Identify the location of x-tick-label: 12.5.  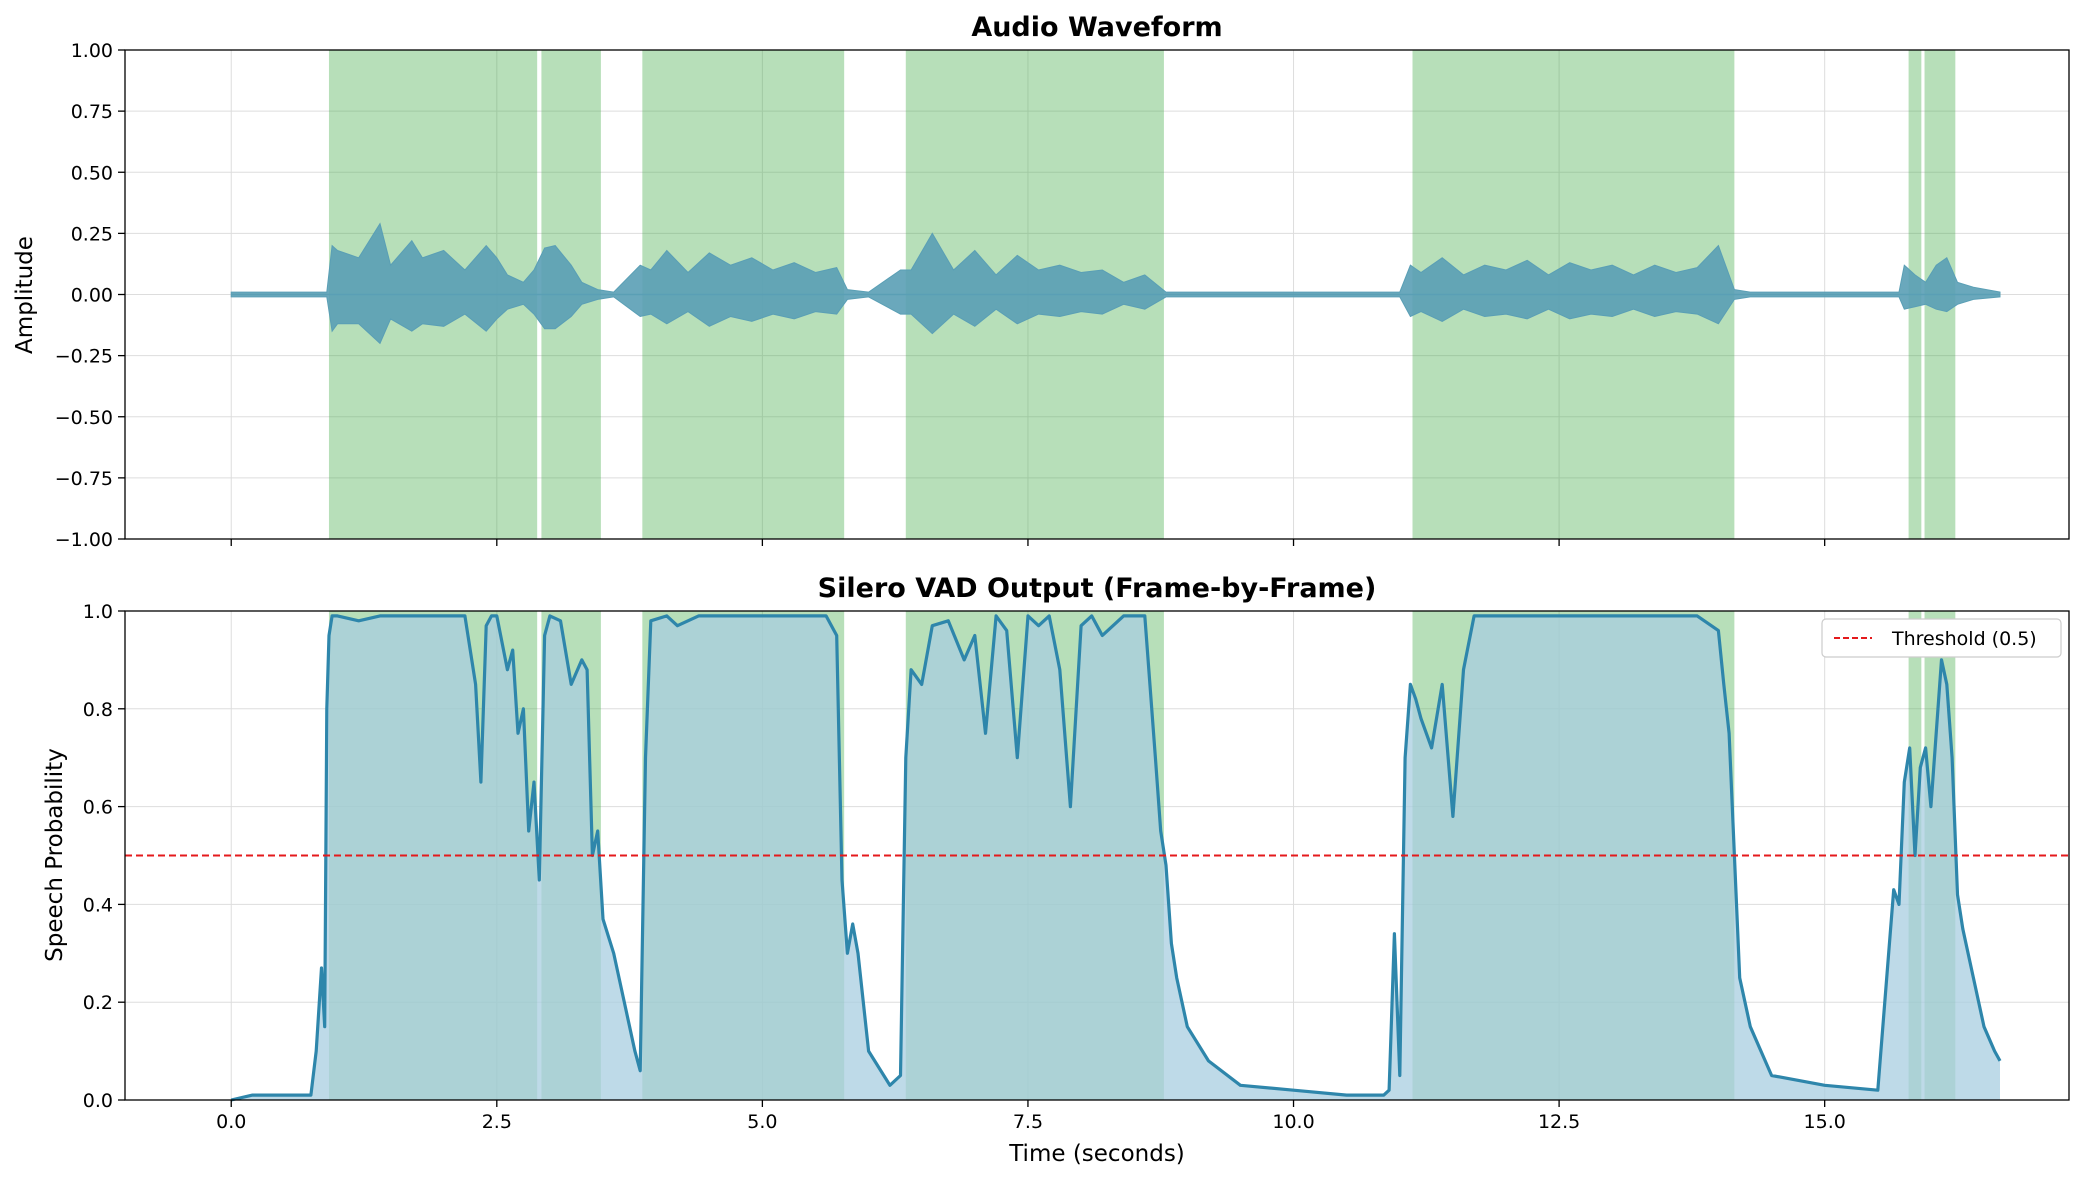
(1559, 1122).